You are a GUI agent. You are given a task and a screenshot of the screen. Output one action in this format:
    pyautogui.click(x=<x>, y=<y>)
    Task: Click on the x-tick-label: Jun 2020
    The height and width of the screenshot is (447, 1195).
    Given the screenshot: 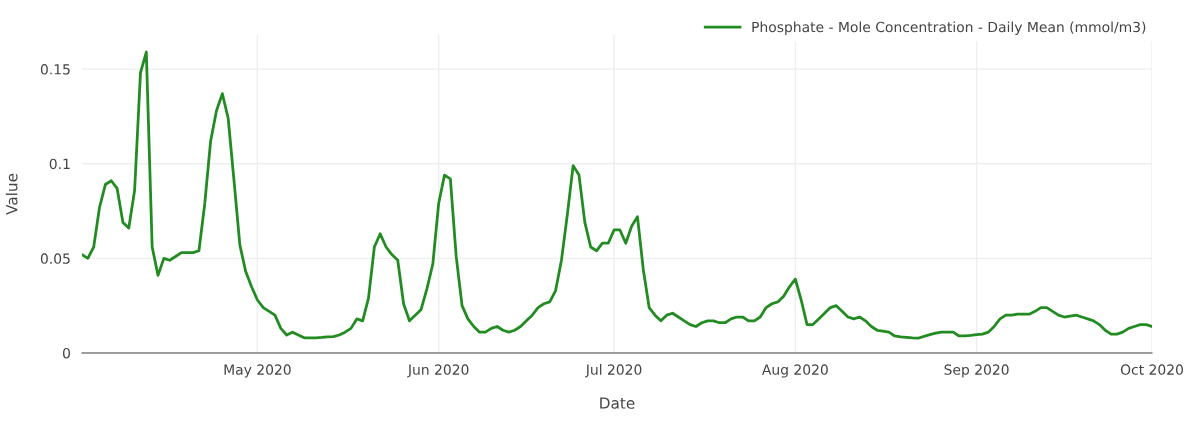 What is the action you would take?
    pyautogui.click(x=438, y=371)
    